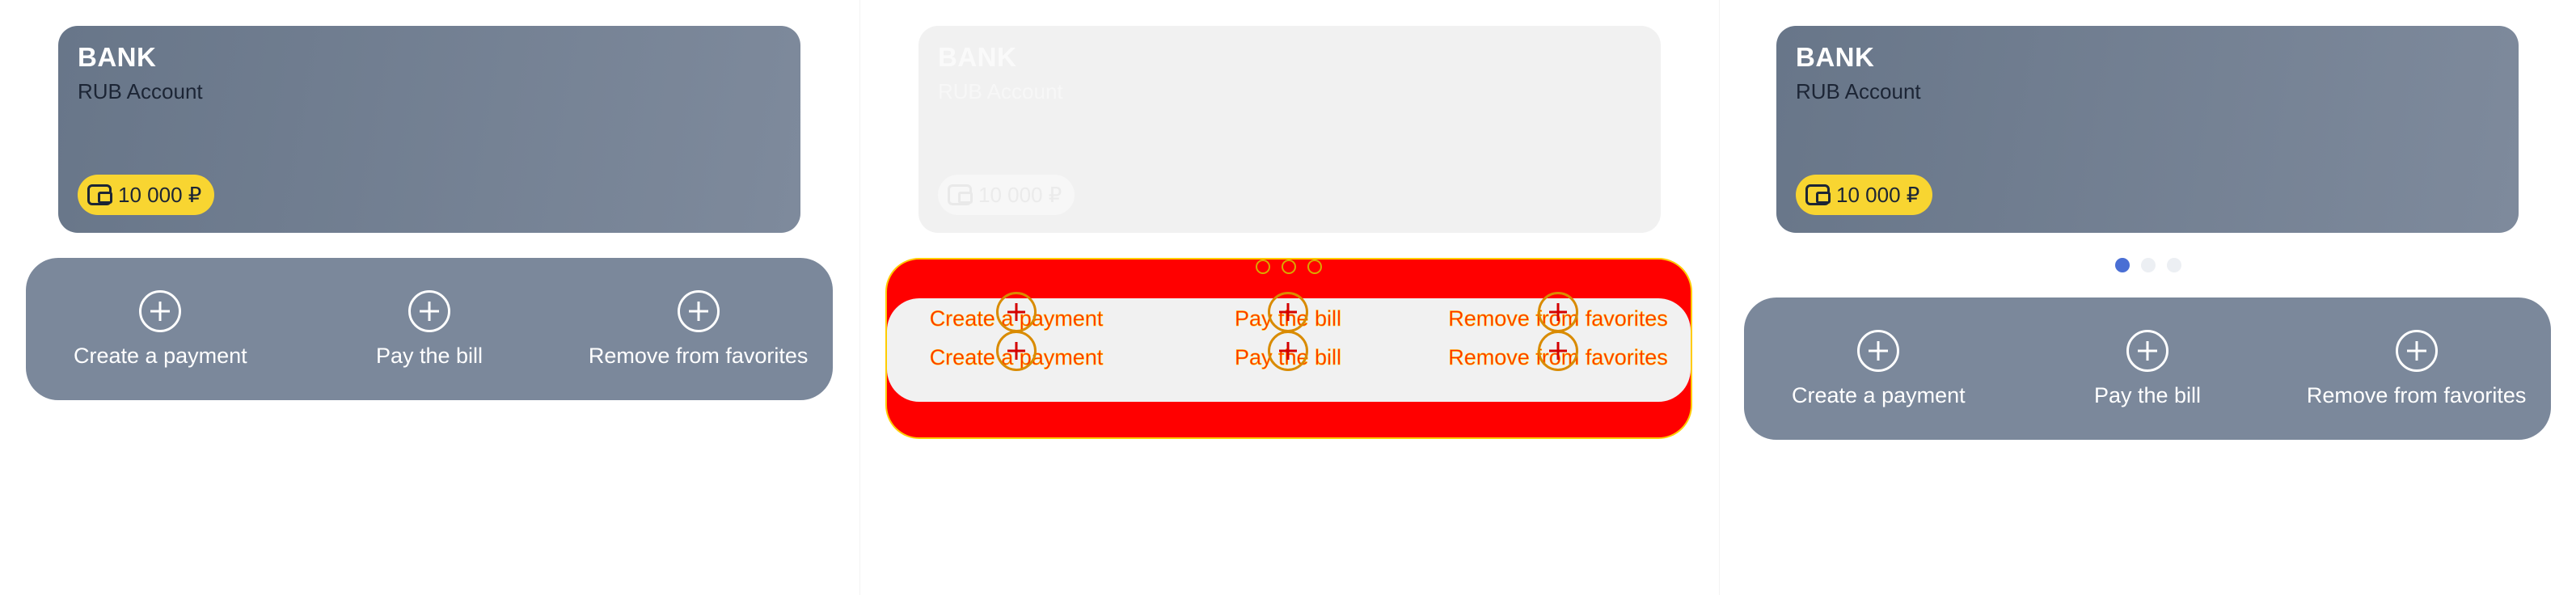 This screenshot has height=595, width=2576. I want to click on card-pager, so click(2148, 265).